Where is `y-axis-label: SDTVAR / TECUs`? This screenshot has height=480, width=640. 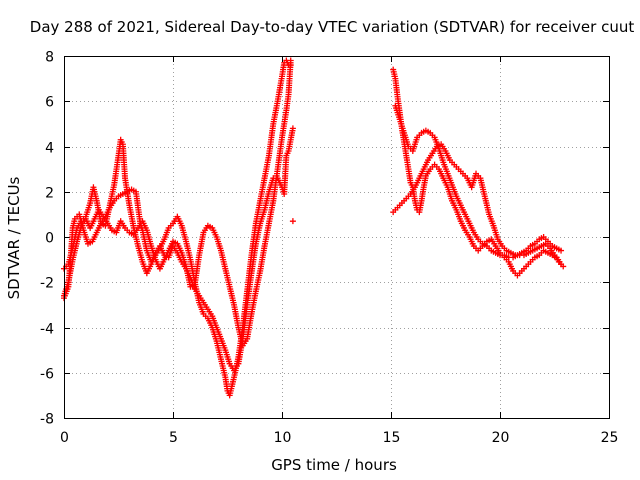 y-axis-label: SDTVAR / TECUs is located at coordinates (14, 237).